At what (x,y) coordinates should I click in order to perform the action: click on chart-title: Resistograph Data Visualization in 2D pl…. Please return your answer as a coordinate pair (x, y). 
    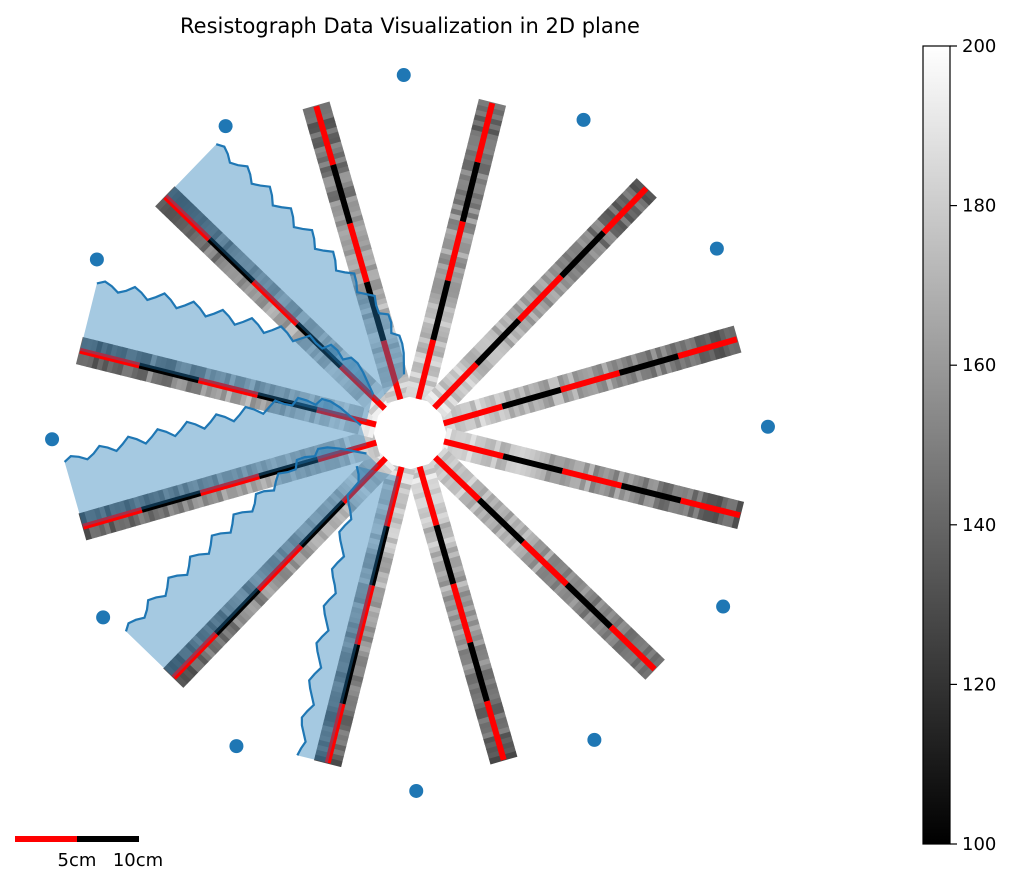
    Looking at the image, I should click on (410, 26).